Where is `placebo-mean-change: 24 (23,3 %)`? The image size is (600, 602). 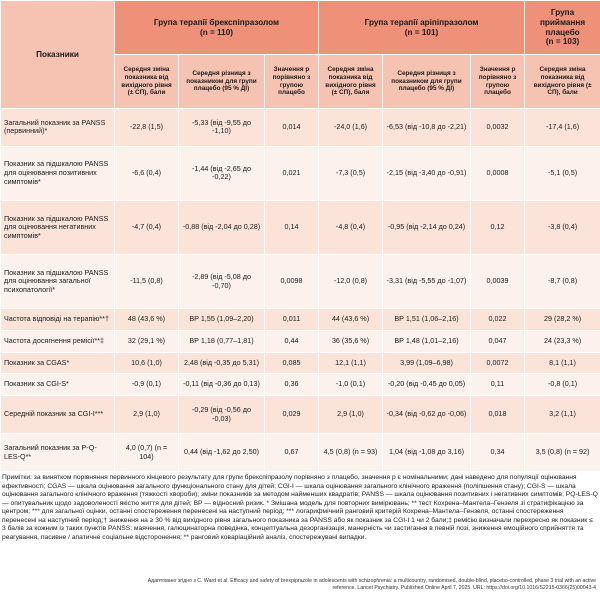 placebo-mean-change: 24 (23,3 %) is located at coordinates (562, 341).